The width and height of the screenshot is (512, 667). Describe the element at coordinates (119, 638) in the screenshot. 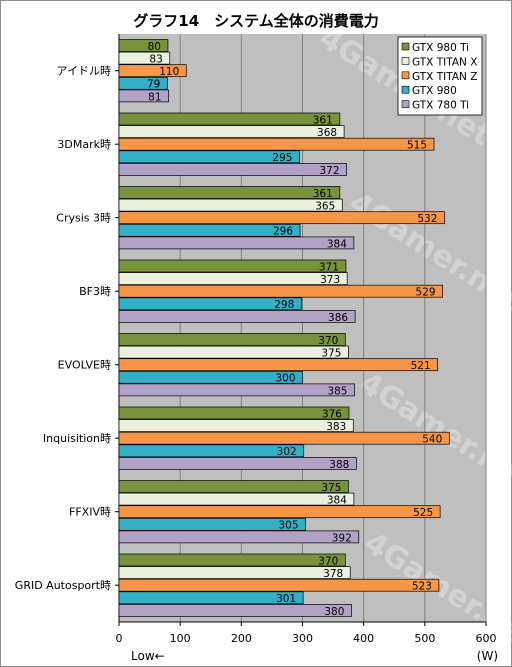

I see `x-tick-label: 0` at that location.